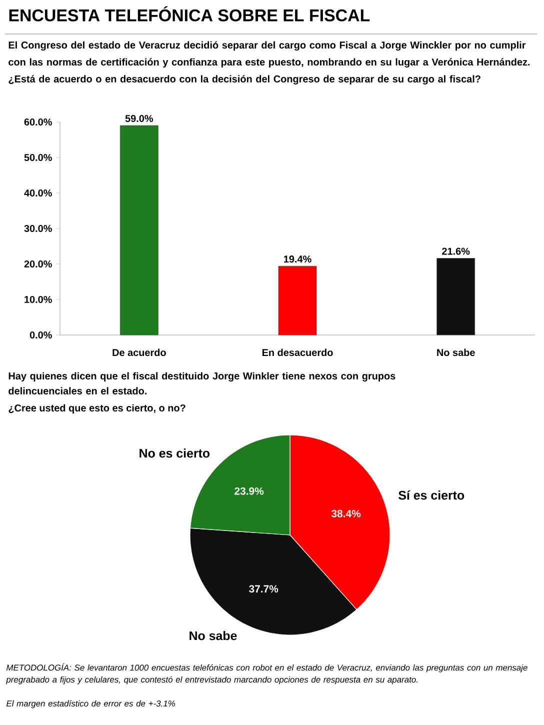 Image resolution: width=544 pixels, height=725 pixels. I want to click on chart-subtitle: ¿Cree usted que esto es cierto, o no?, so click(97, 409).